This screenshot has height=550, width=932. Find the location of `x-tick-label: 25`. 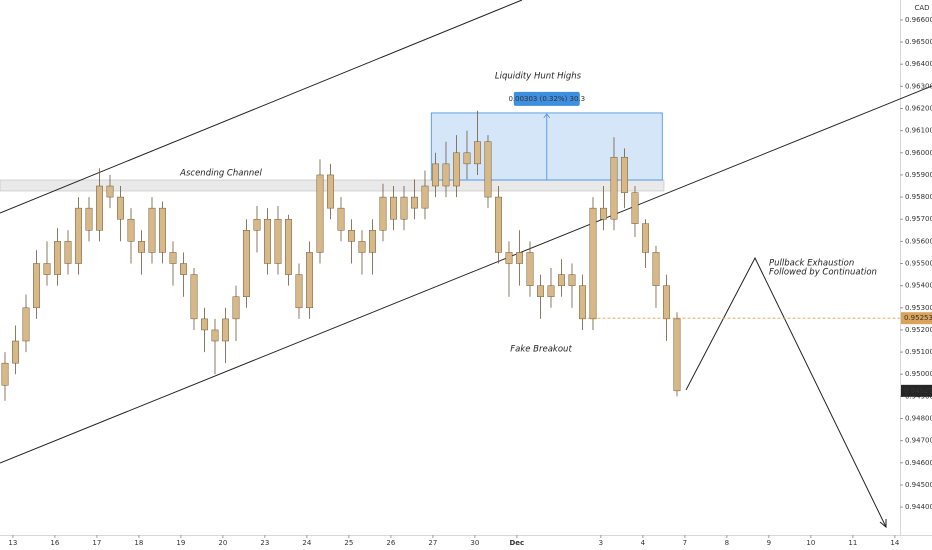

x-tick-label: 25 is located at coordinates (348, 543).